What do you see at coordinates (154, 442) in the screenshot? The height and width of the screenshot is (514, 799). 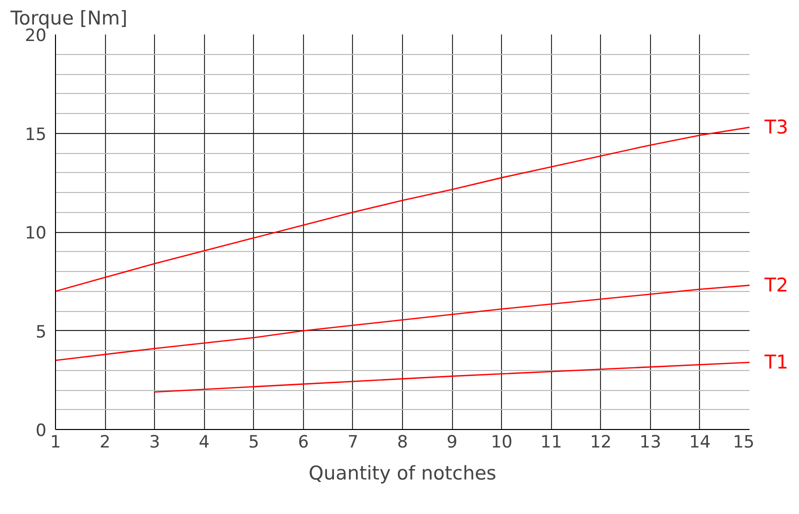 I see `x-tick-label: 3` at bounding box center [154, 442].